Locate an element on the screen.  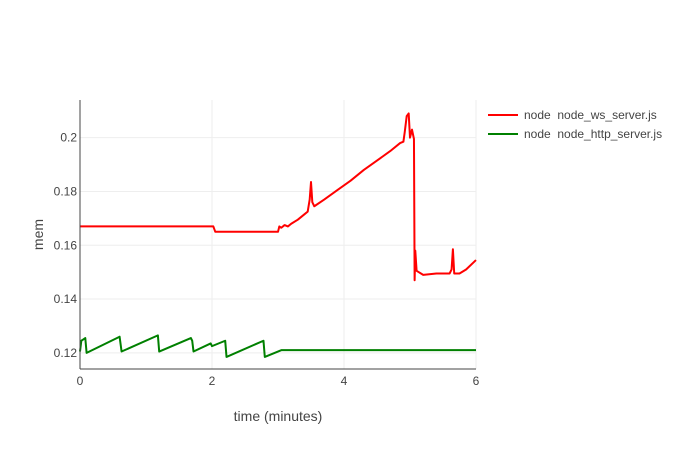
y-tick-labels: 0.12 0.14 0.16 0.18 0.2 is located at coordinates (66, 245).